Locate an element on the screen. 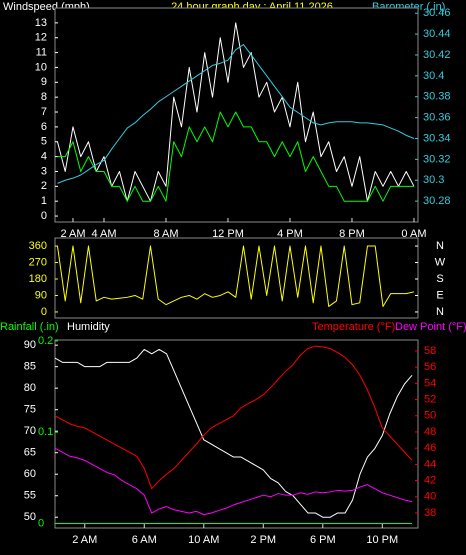 This screenshot has height=555, width=466. y2-tick-label: 30.42 is located at coordinates (437, 55).